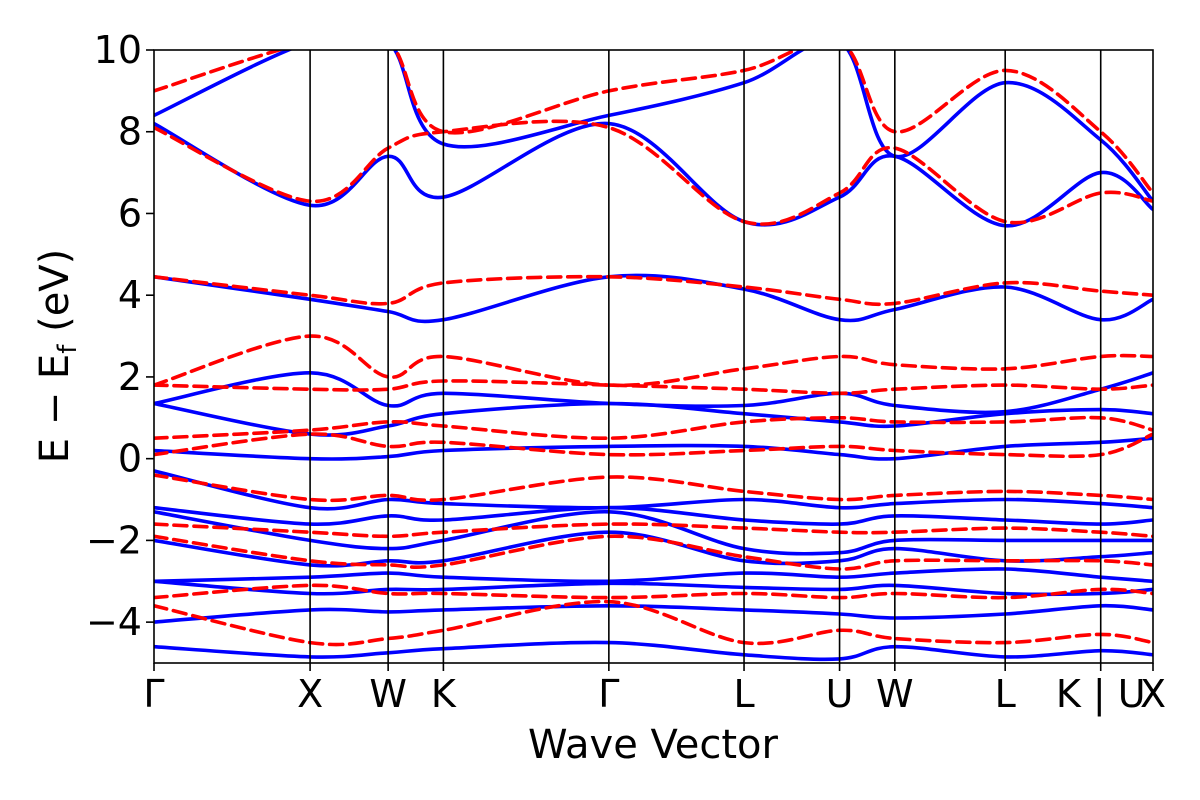  I want to click on x-axis-title: Wave Vector, so click(653, 745).